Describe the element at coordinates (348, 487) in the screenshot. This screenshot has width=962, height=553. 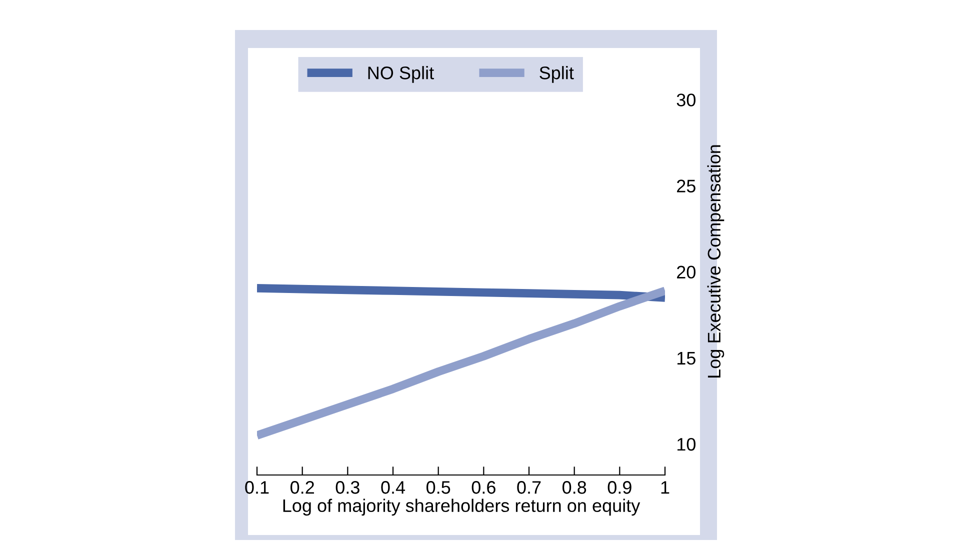
I see `x-tick-label: 0.3` at that location.